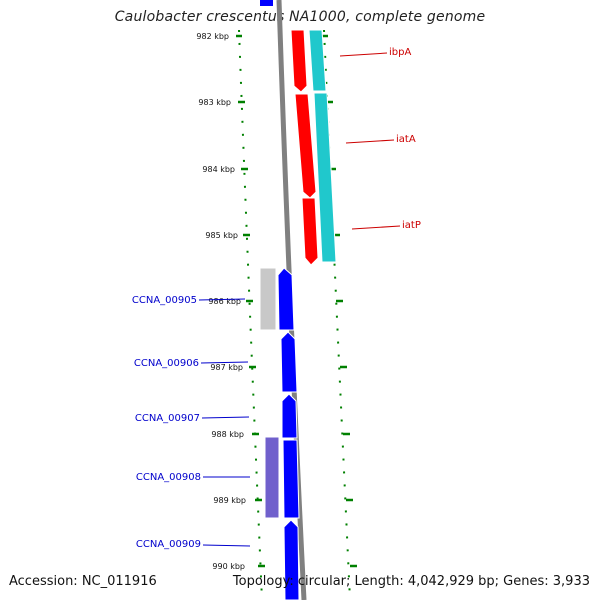  I want to click on gene-label-iatP: iatP, so click(411, 225).